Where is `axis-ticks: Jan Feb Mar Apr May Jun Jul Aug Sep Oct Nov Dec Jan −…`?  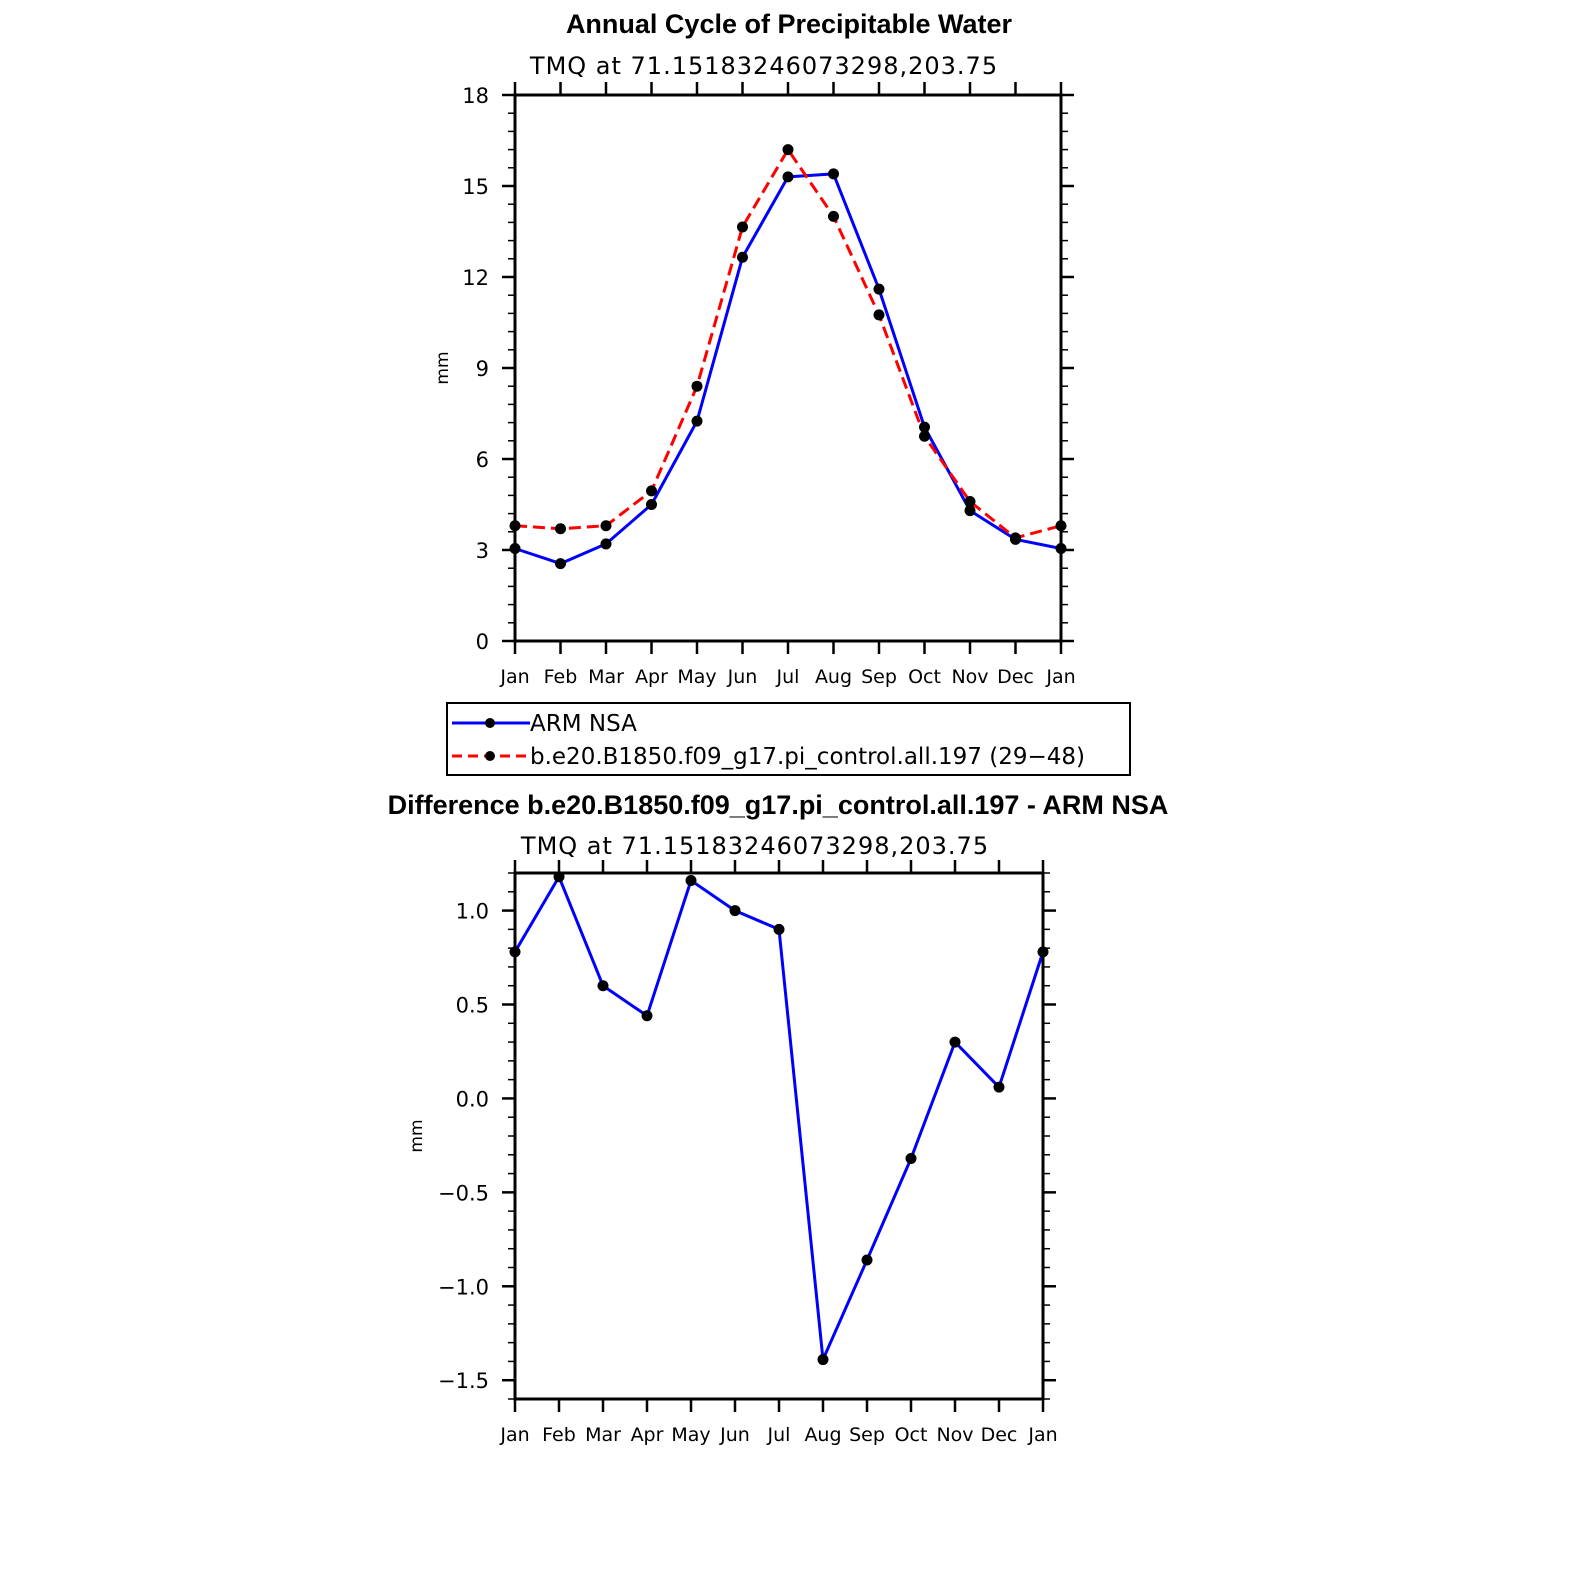
axis-ticks: Jan Feb Mar Apr May Jun Jul Aug Sep Oct Nov Dec Jan −… is located at coordinates (748, 1153).